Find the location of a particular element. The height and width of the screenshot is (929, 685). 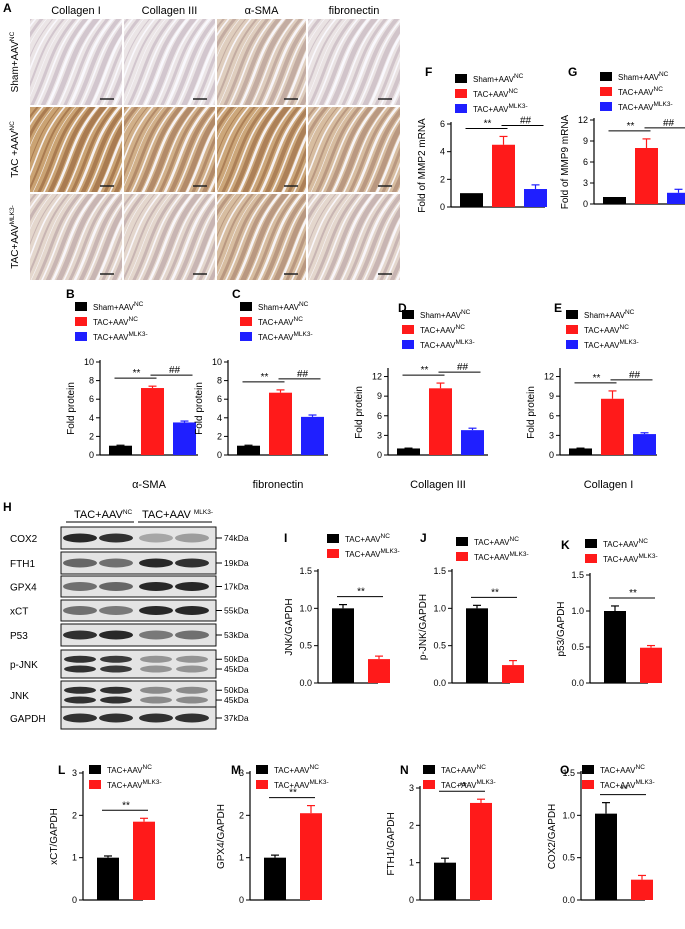

y-axis-label: Fold protein is located at coordinates (359, 412).